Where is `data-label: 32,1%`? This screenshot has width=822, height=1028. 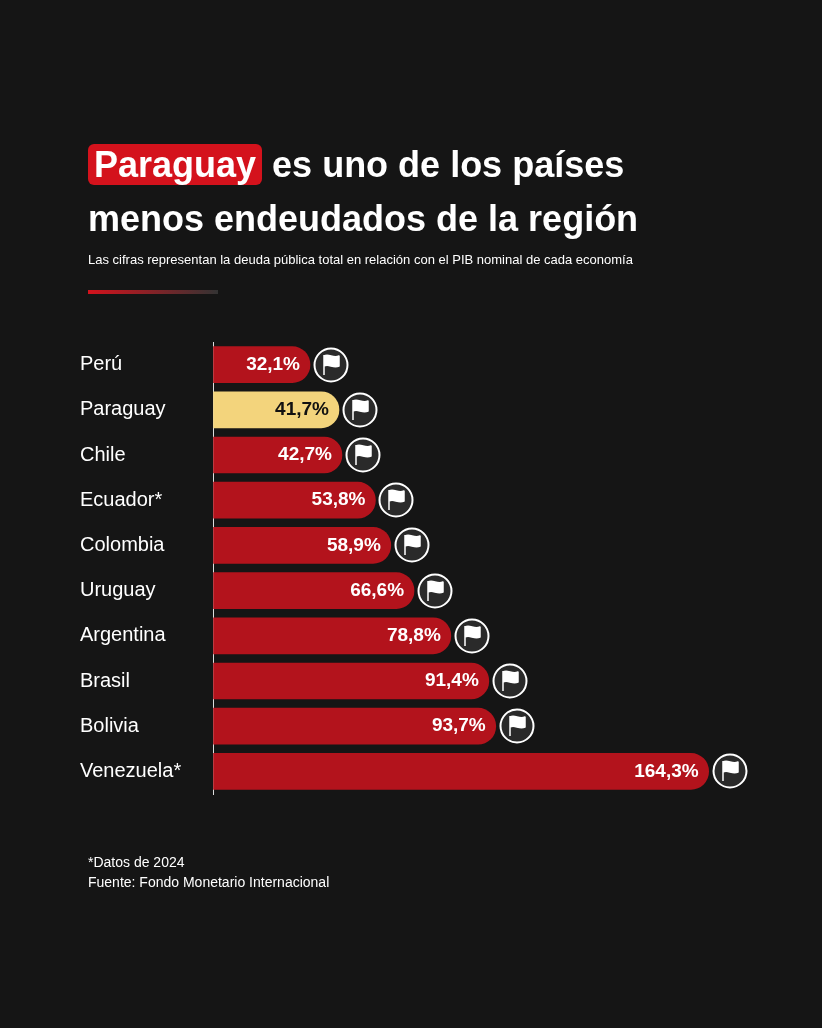 data-label: 32,1% is located at coordinates (273, 363).